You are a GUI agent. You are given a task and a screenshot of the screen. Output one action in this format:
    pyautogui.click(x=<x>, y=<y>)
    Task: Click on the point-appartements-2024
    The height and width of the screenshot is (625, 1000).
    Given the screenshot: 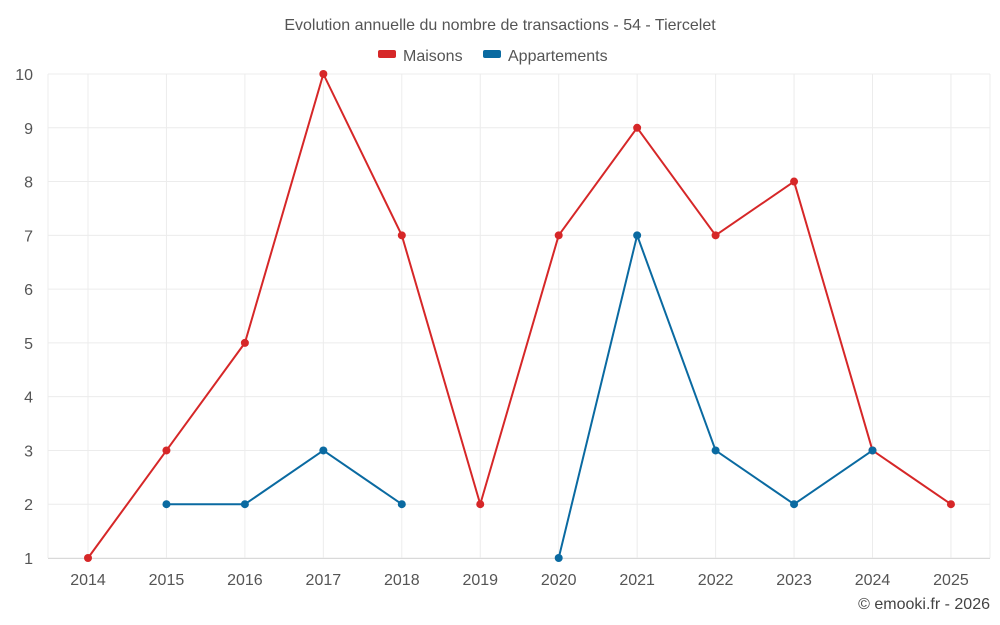 What is the action you would take?
    pyautogui.click(x=872, y=450)
    